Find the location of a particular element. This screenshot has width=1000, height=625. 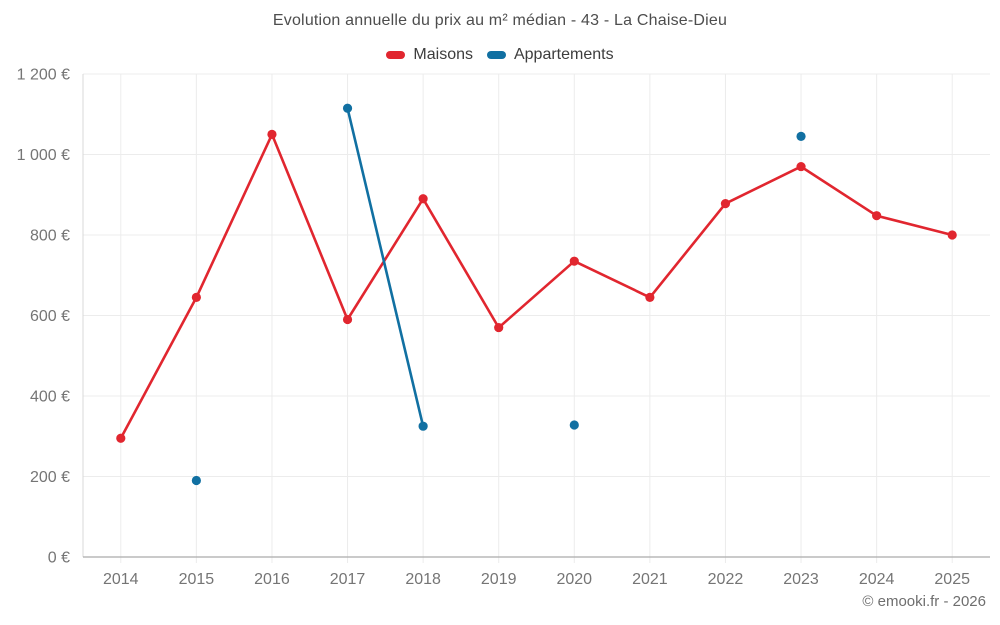

legend: Maisons Appartements is located at coordinates (500, 55).